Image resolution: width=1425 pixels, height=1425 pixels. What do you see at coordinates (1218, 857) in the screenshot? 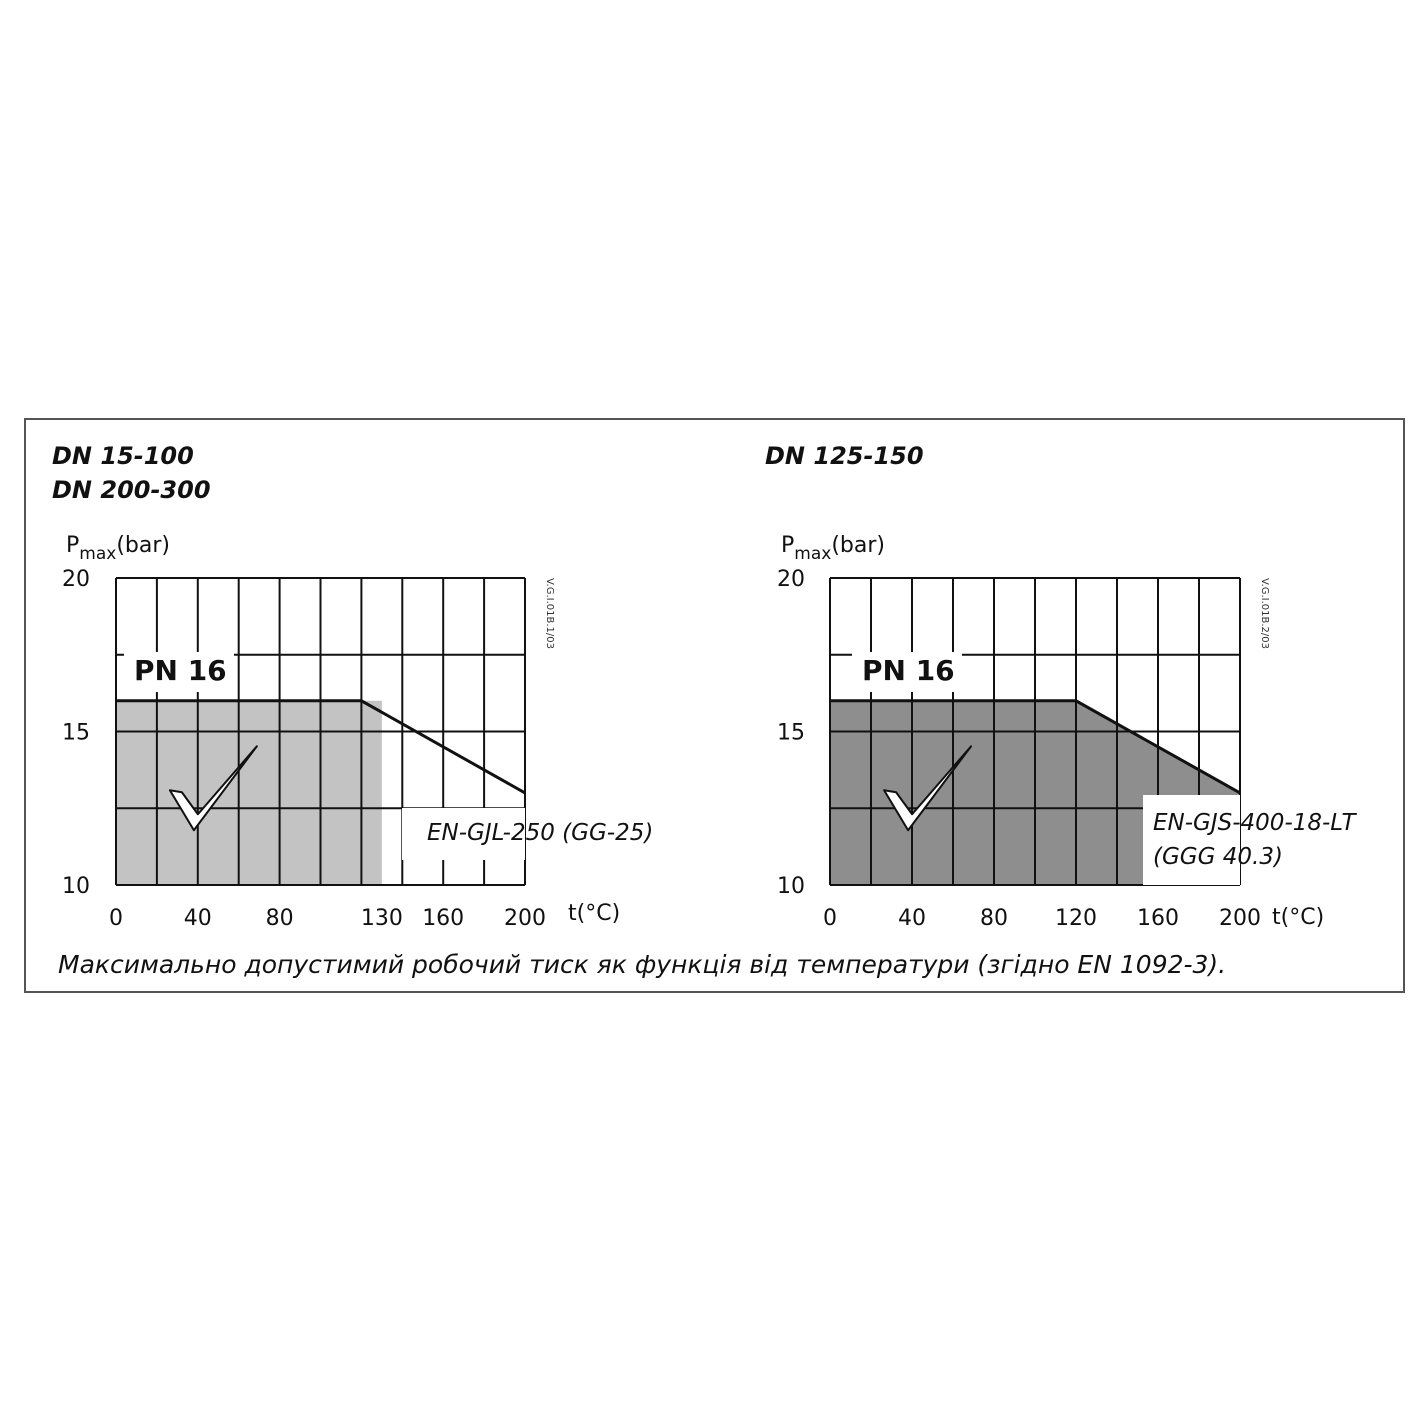
I see `material-label: (GGG 40.3)` at bounding box center [1218, 857].